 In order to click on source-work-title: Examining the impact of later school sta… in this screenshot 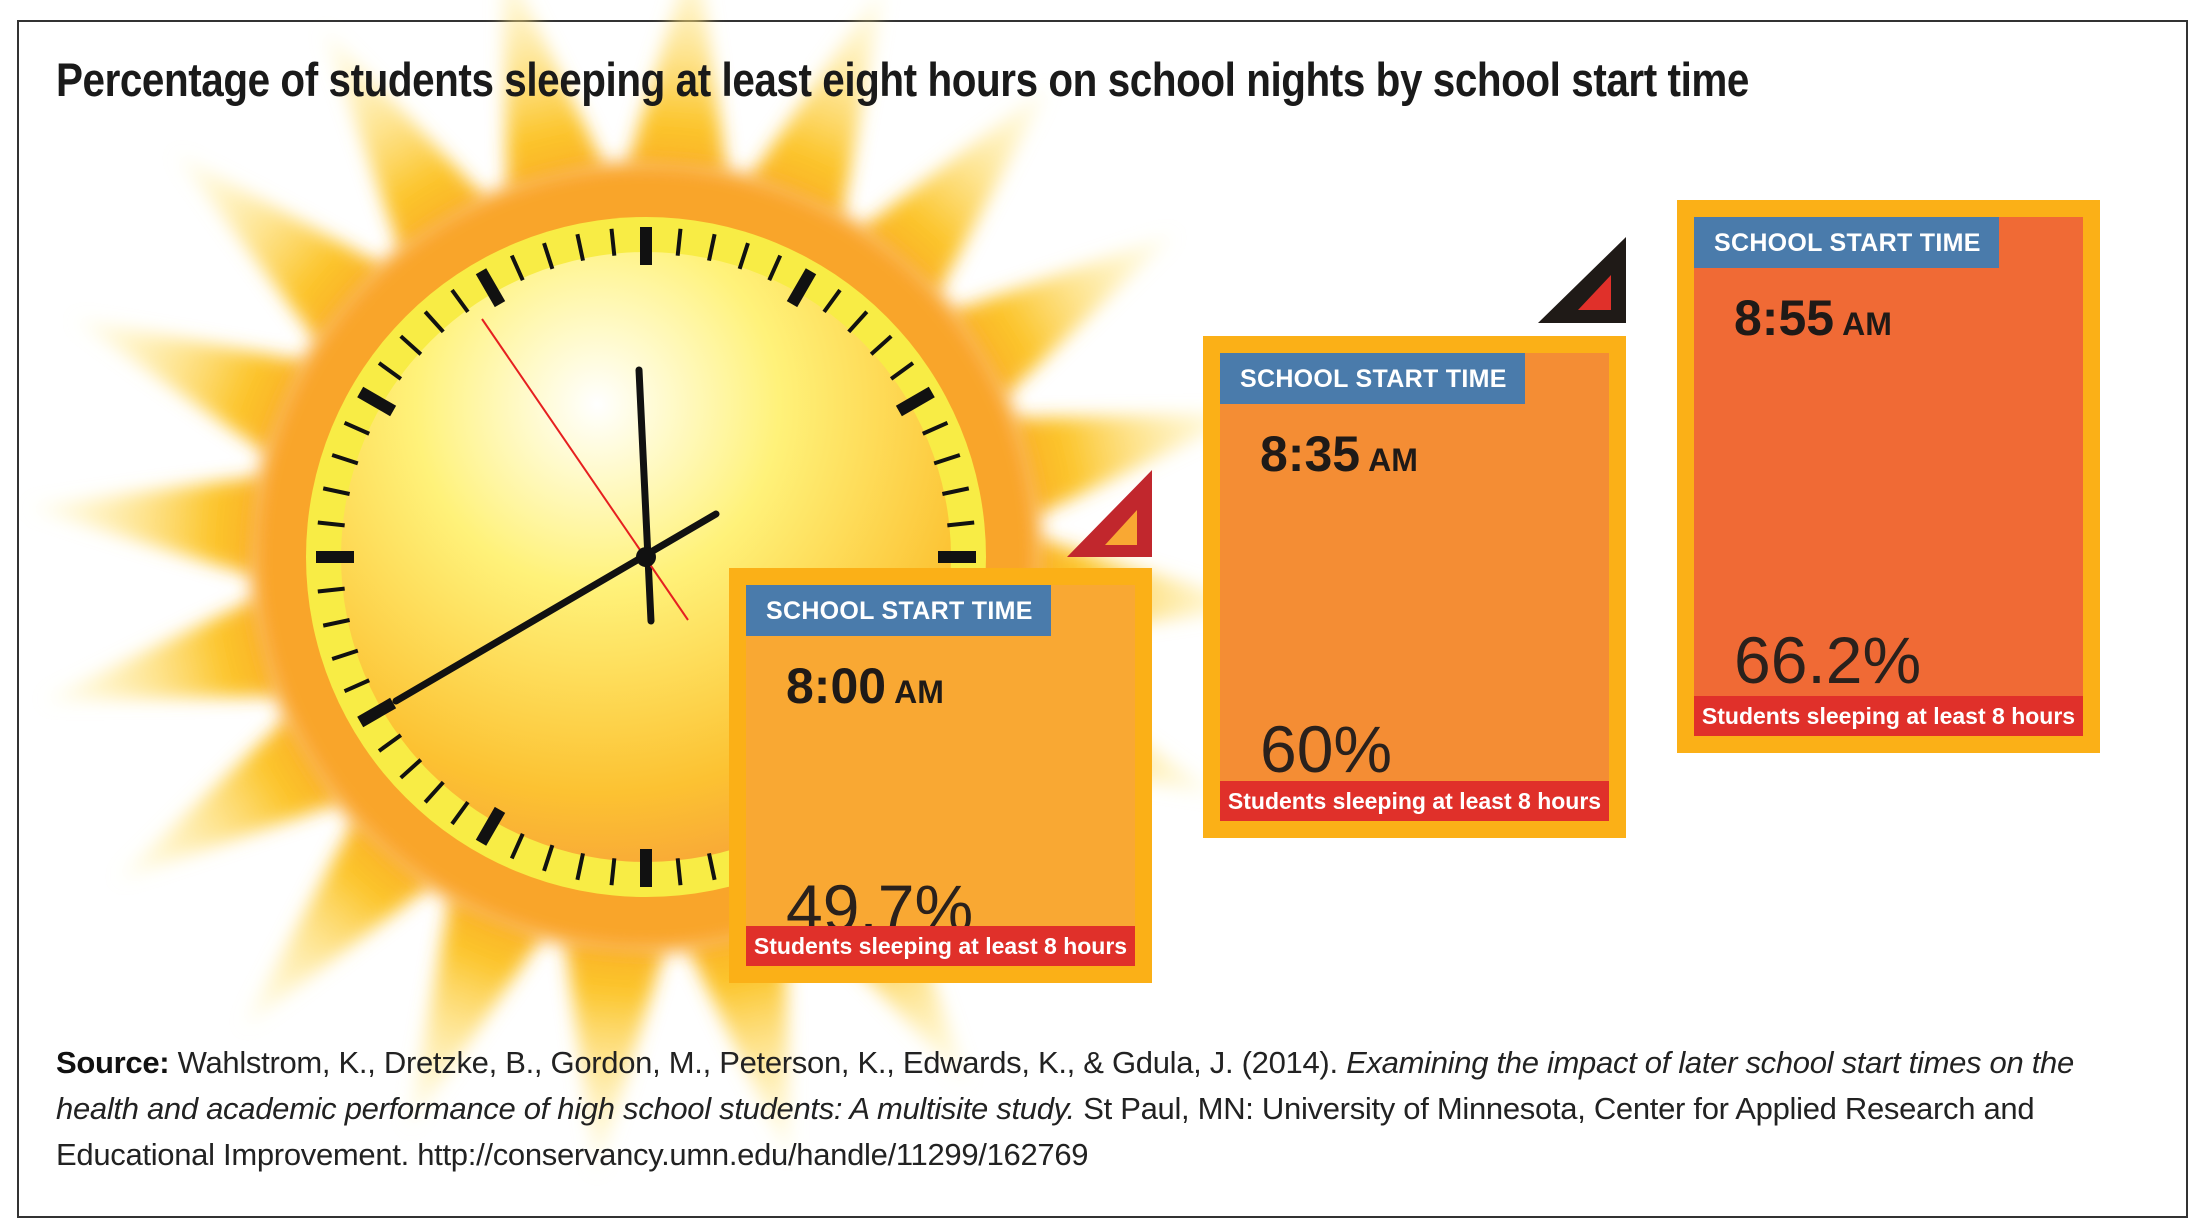, I will do `click(1065, 1085)`.